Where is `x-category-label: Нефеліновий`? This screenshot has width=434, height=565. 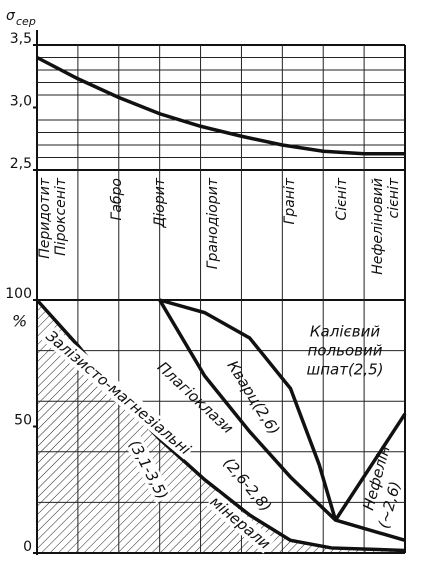
x-category-label: Нефеліновий is located at coordinates (378, 226).